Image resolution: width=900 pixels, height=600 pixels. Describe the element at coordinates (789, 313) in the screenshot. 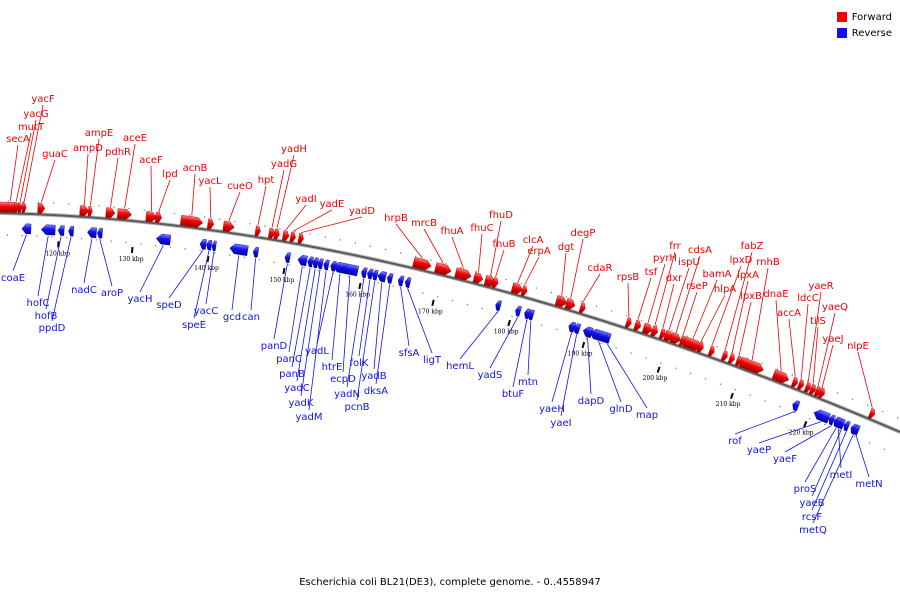

I see `forward-gene-label: accA` at that location.